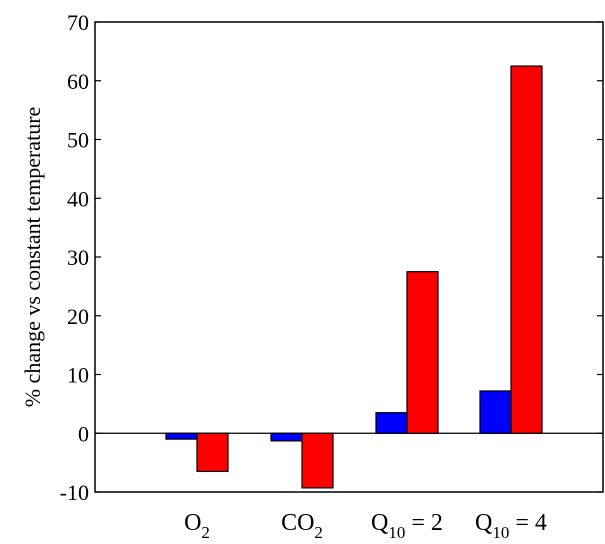 Image resolution: width=605 pixels, height=544 pixels. What do you see at coordinates (197, 526) in the screenshot?
I see `x-category-label: O2` at bounding box center [197, 526].